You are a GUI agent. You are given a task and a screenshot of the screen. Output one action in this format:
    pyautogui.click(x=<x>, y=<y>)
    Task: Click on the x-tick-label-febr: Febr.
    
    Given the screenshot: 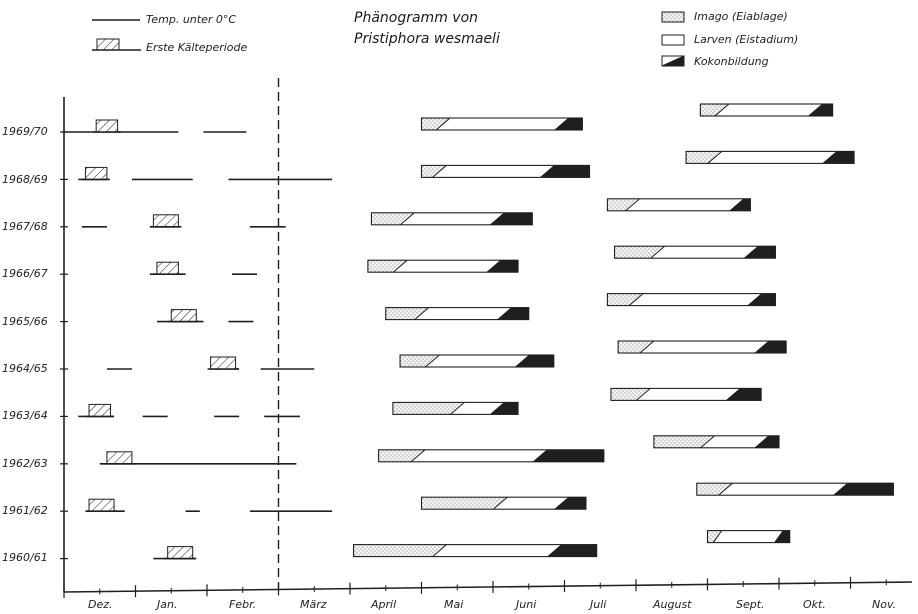 What is the action you would take?
    pyautogui.click(x=243, y=604)
    